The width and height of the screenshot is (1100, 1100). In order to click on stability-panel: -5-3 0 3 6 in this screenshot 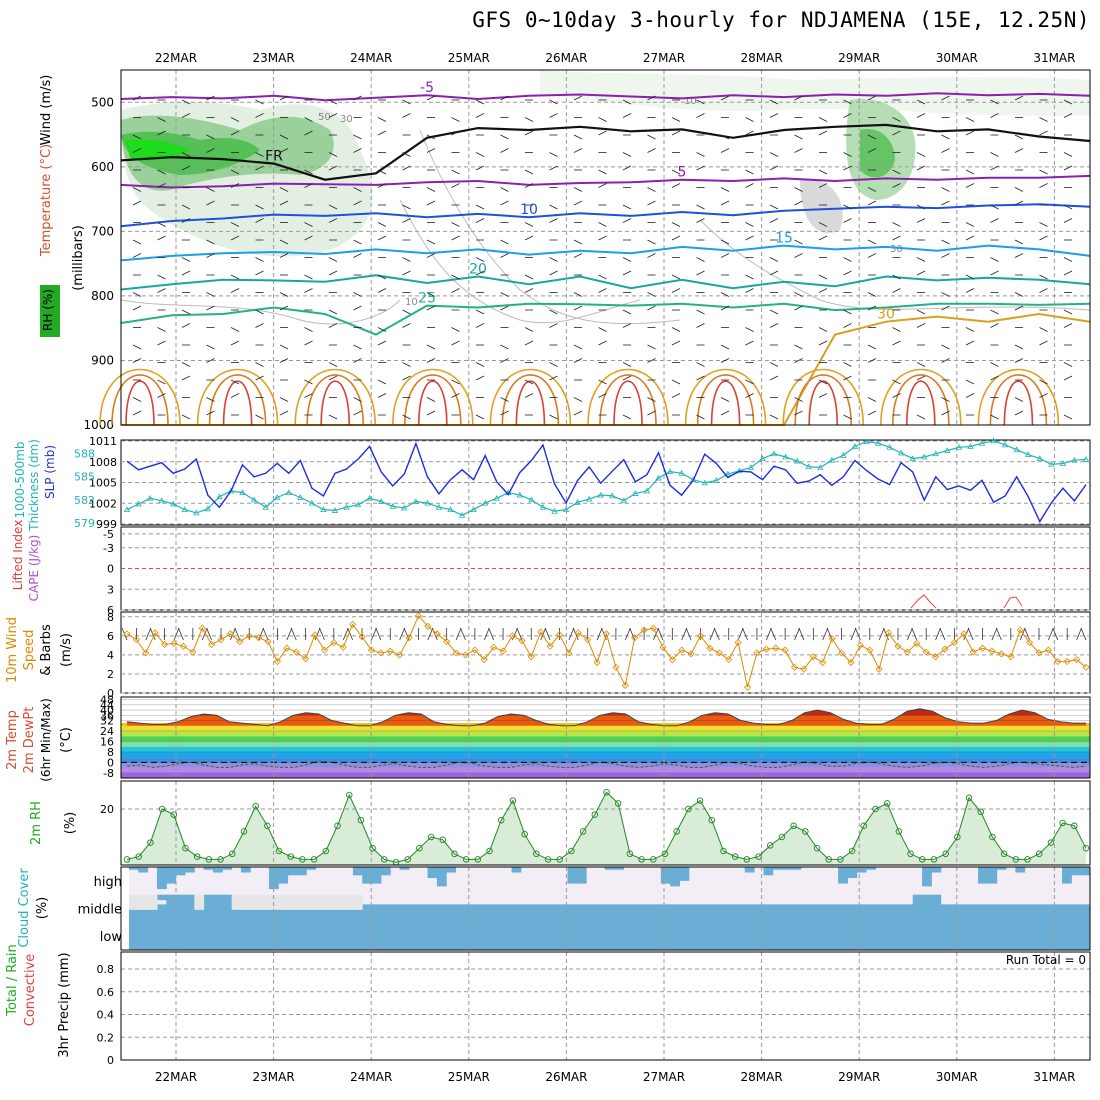, I will do `click(597, 571)`.